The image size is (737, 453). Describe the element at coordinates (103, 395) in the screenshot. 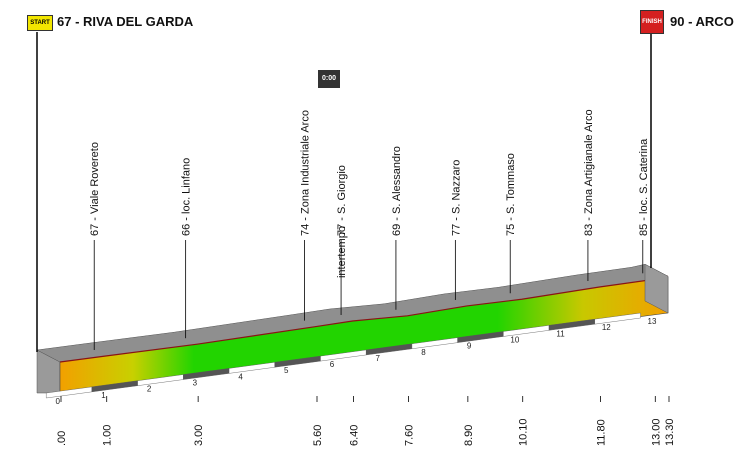

I see `km-tick: 1` at that location.